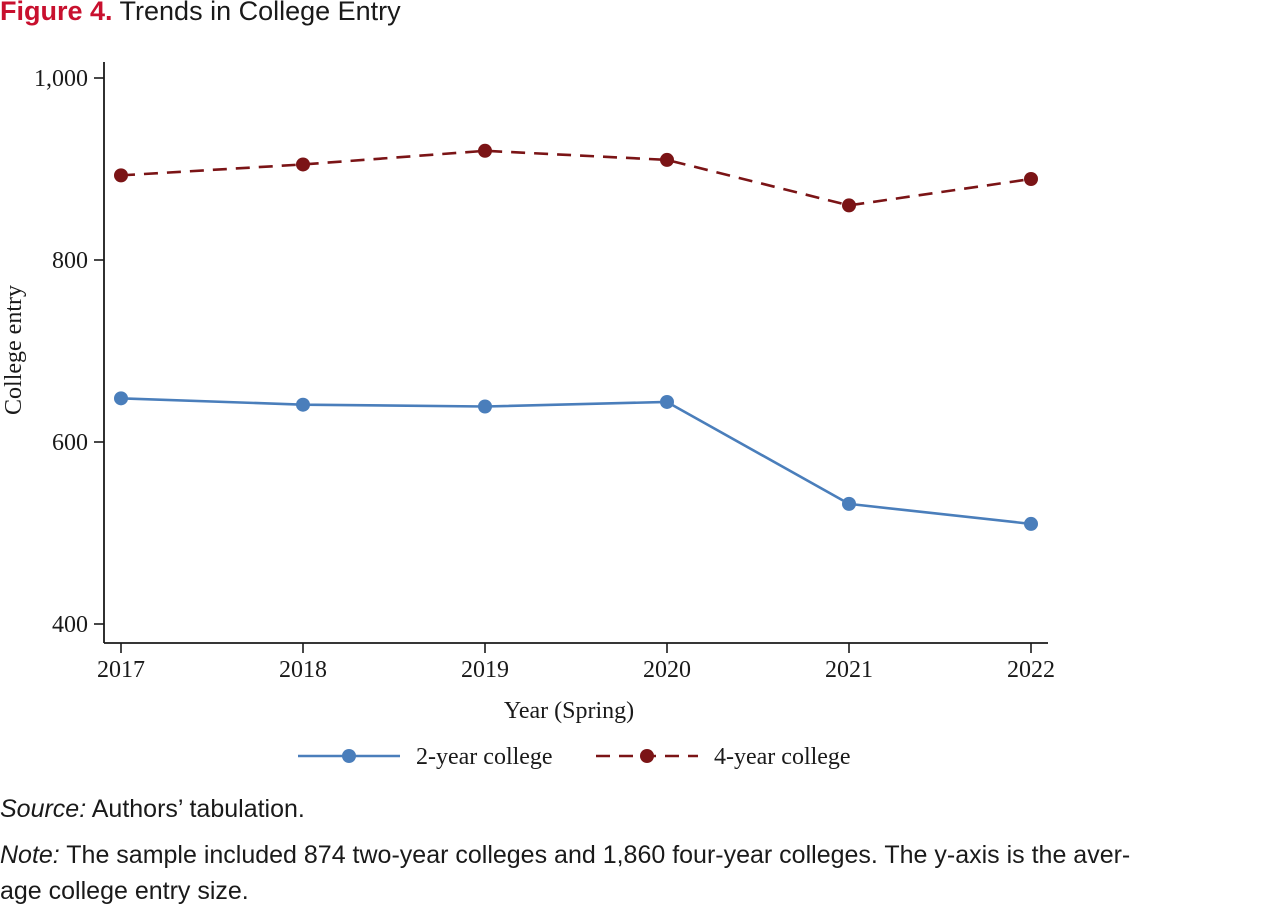 This screenshot has height=908, width=1280. I want to click on y-axis-title: College entry, so click(14, 350).